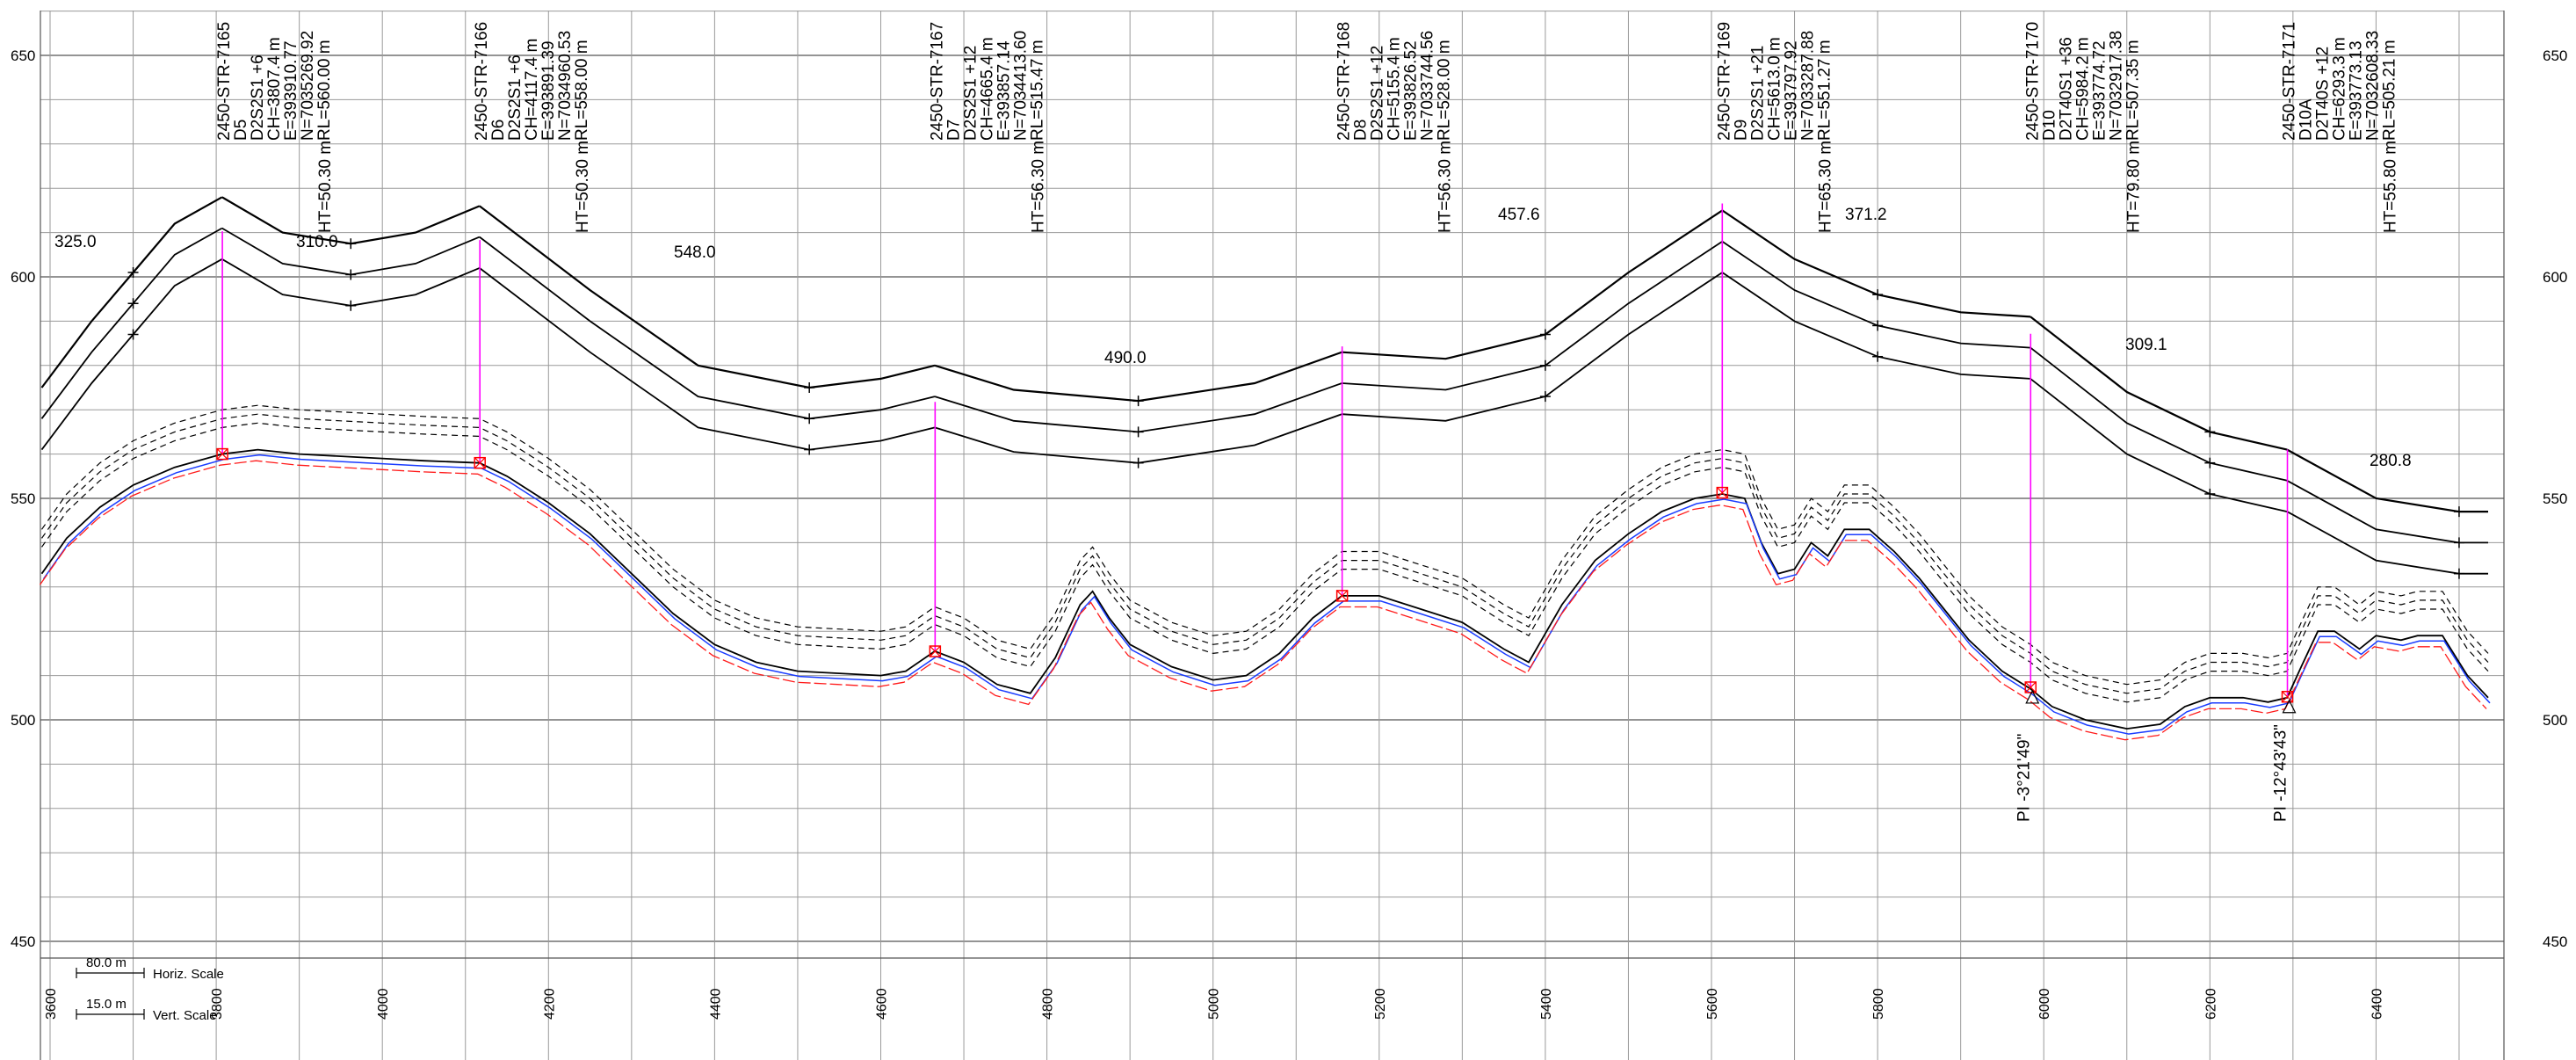  What do you see at coordinates (325, 187) in the screenshot?
I see `structure-height-label: HT=50.30 m` at bounding box center [325, 187].